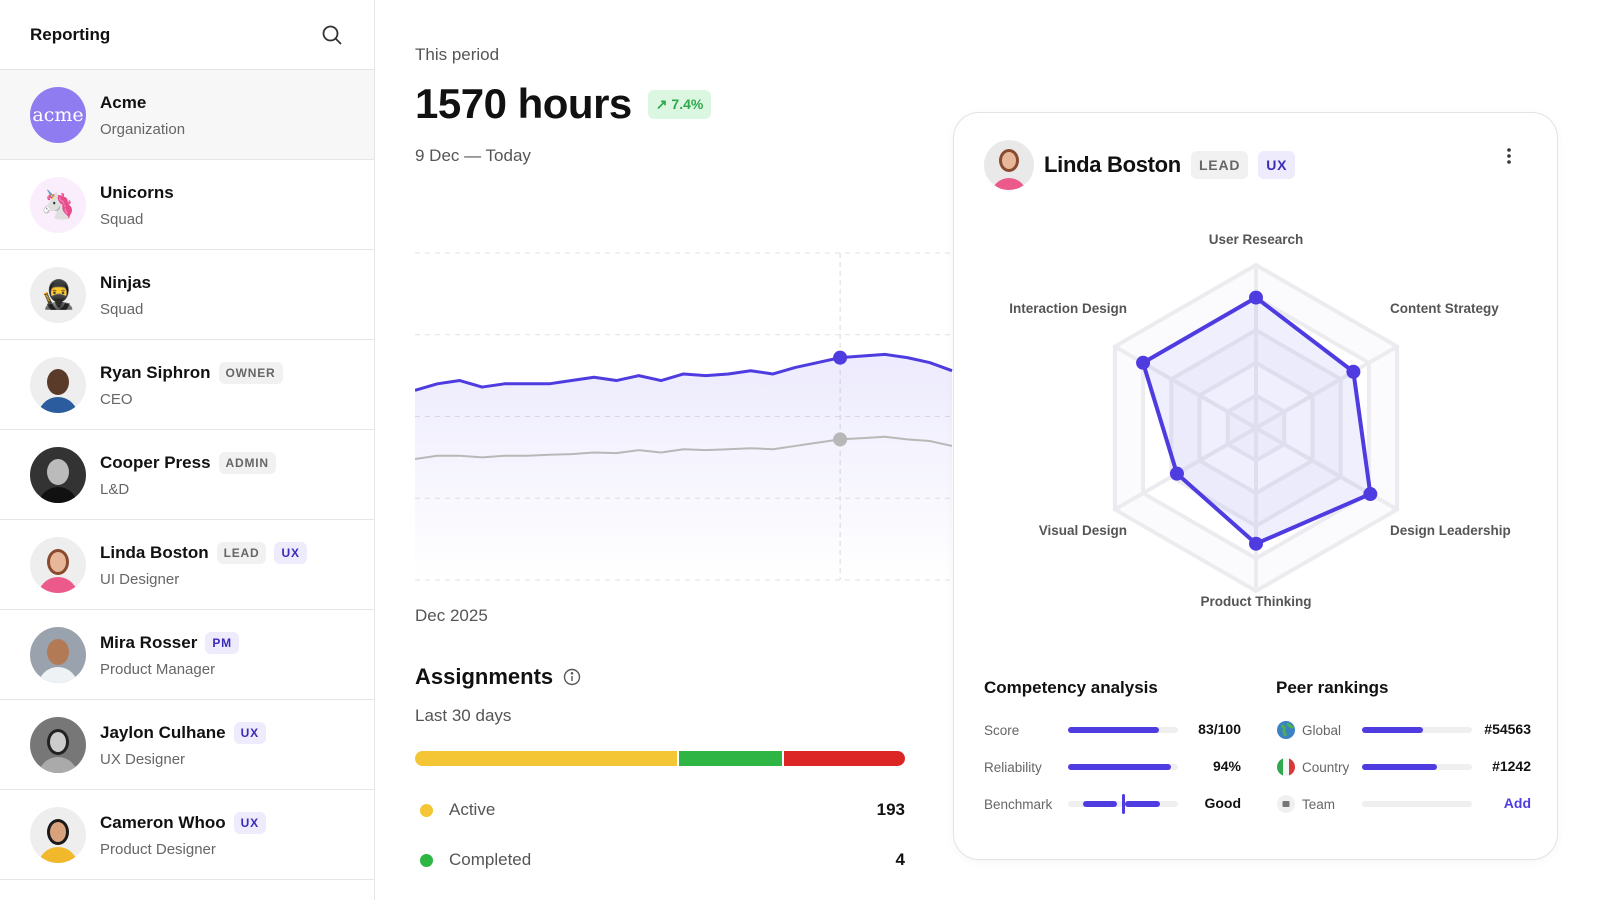 This screenshot has width=1600, height=900. I want to click on item-name: Ninjas, so click(126, 282).